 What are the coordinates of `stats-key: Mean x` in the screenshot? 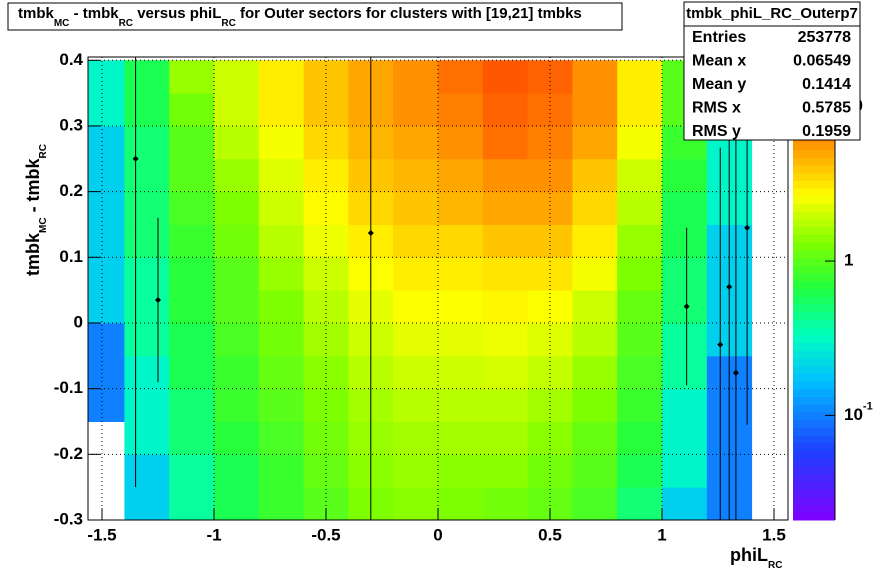 It's located at (719, 61).